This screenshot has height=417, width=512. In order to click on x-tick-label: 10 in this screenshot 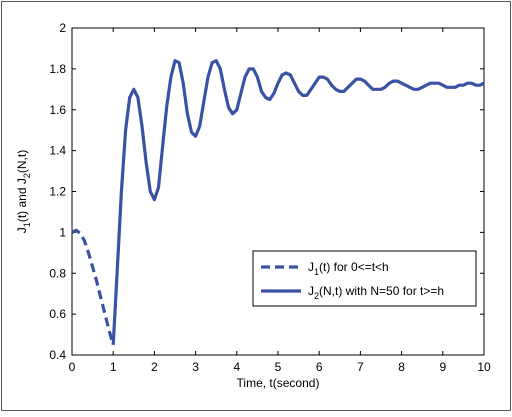, I will do `click(484, 367)`.